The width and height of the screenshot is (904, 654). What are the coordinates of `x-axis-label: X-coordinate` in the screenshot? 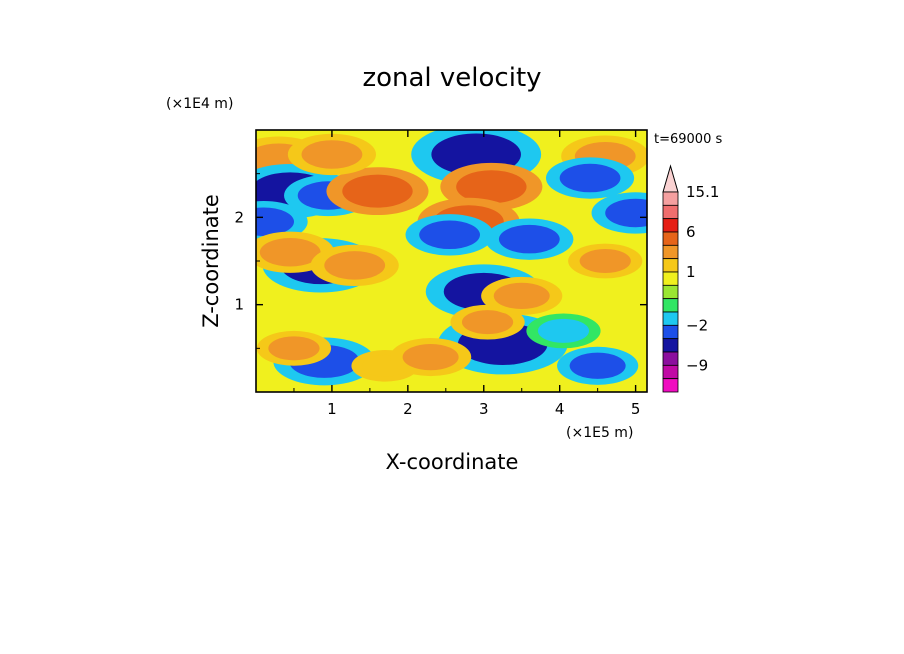 It's located at (452, 462).